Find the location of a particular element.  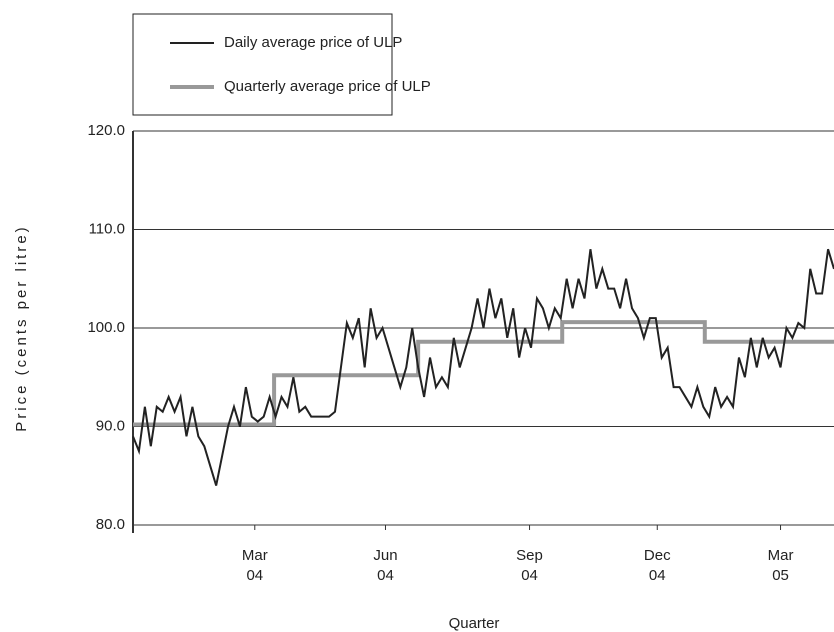

y-tick-label: 90.0 is located at coordinates (110, 425).